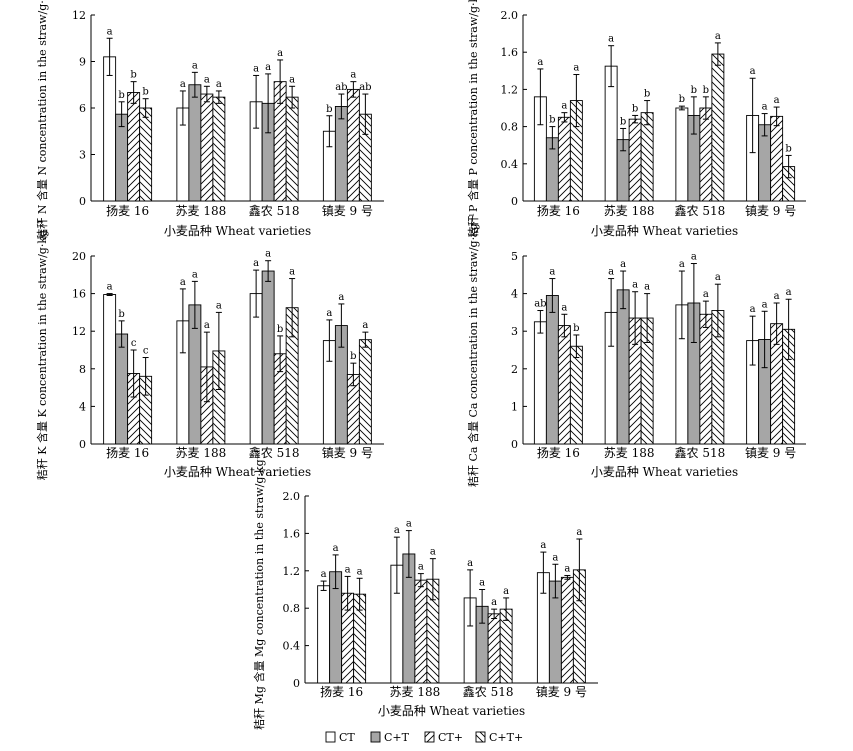 The image size is (853, 751). Describe the element at coordinates (700, 452) in the screenshot. I see `x-tick-label: 鑫农 518` at that location.